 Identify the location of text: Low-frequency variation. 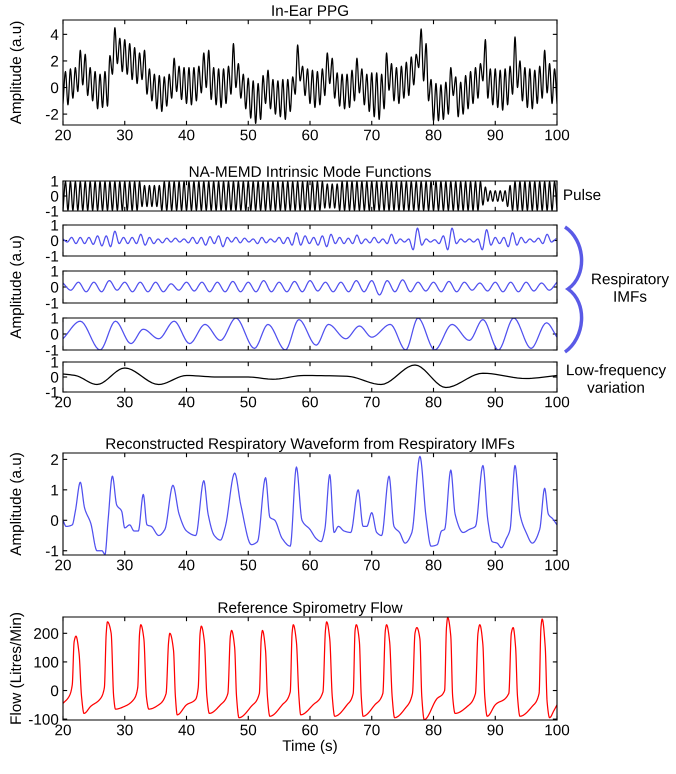
(616, 378).